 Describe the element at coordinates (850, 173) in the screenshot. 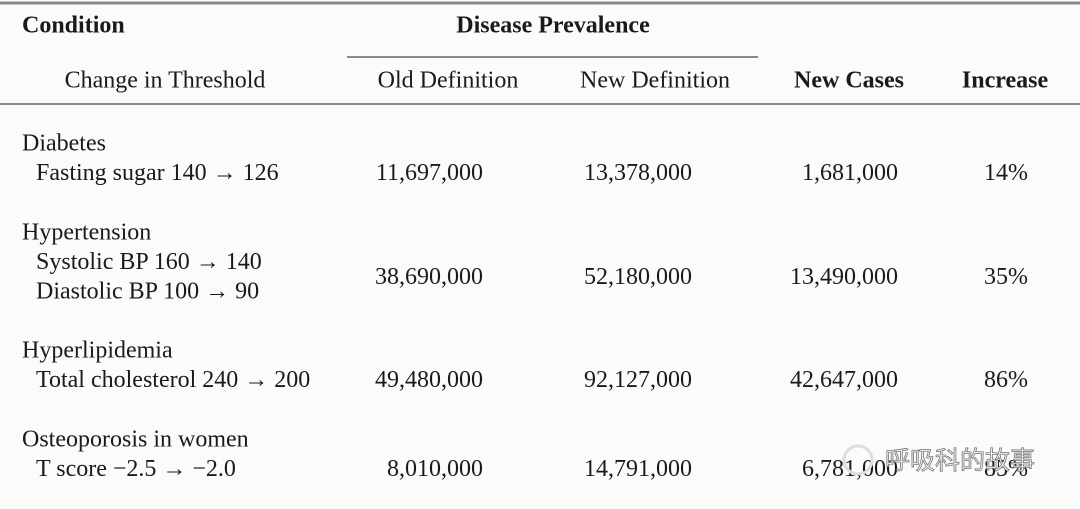

I see `new-cases-cell: 1,681,000` at that location.